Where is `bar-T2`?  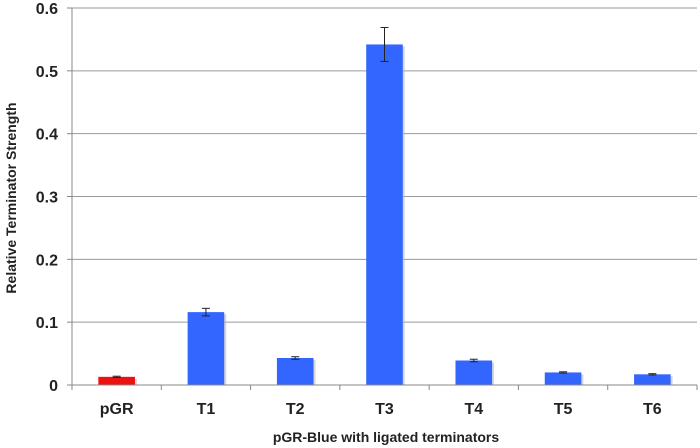
bar-T2 is located at coordinates (295, 371).